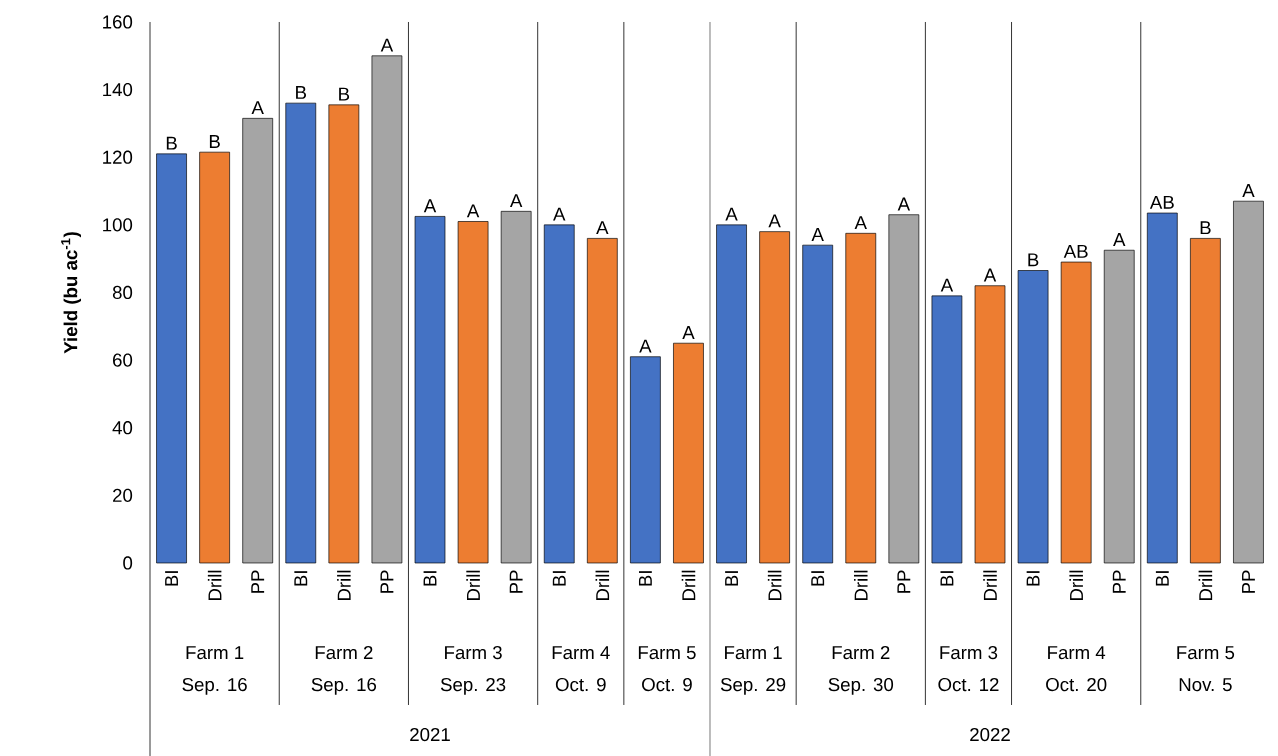 Image resolution: width=1278 pixels, height=756 pixels. Describe the element at coordinates (128, 563) in the screenshot. I see `y-tick-label: 0` at that location.